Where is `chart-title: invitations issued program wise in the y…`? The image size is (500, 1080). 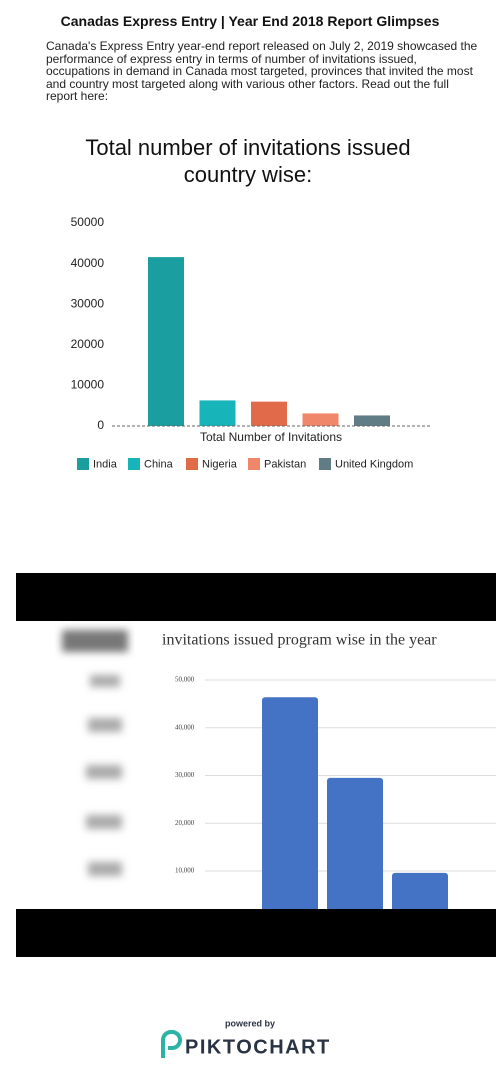 chart-title: invitations issued program wise in the y… is located at coordinates (299, 640).